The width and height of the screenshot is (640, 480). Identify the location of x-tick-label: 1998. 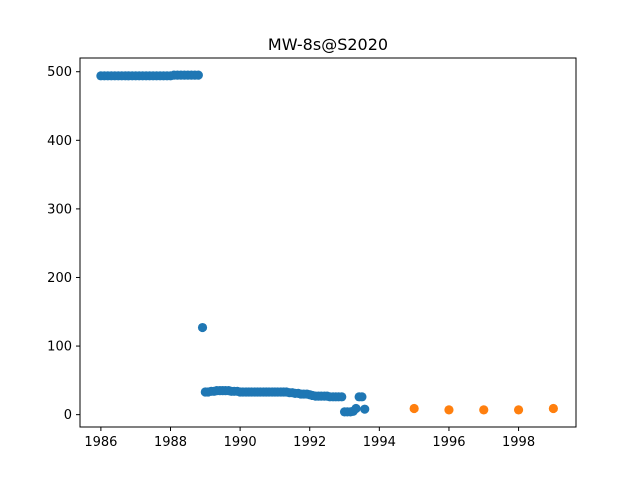
(518, 442).